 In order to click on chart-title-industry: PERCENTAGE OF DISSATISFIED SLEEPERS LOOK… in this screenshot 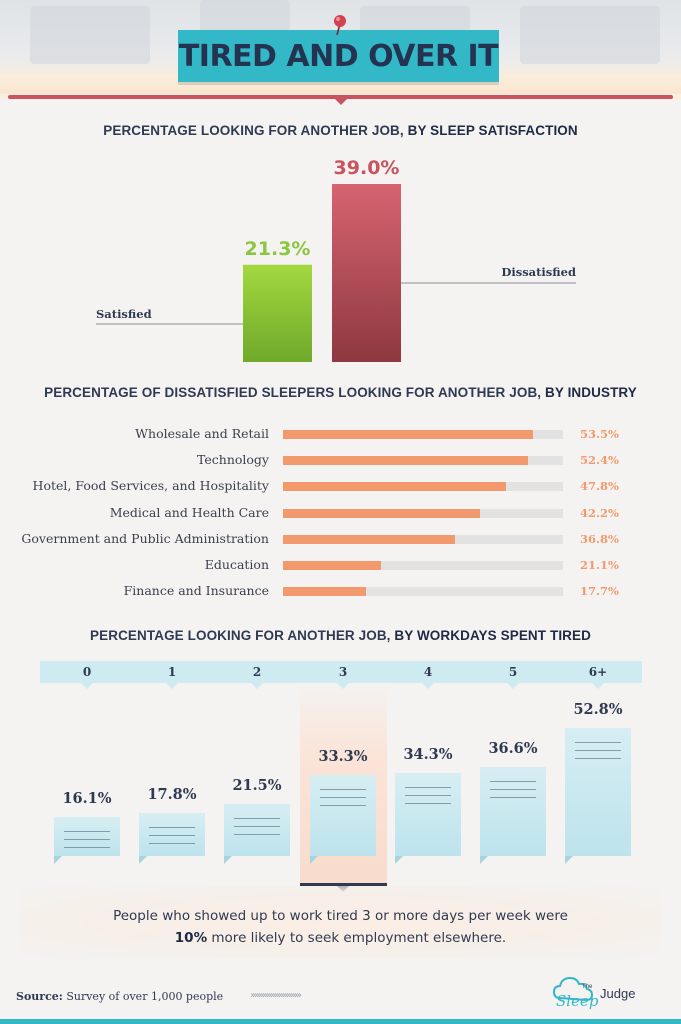, I will do `click(340, 392)`.